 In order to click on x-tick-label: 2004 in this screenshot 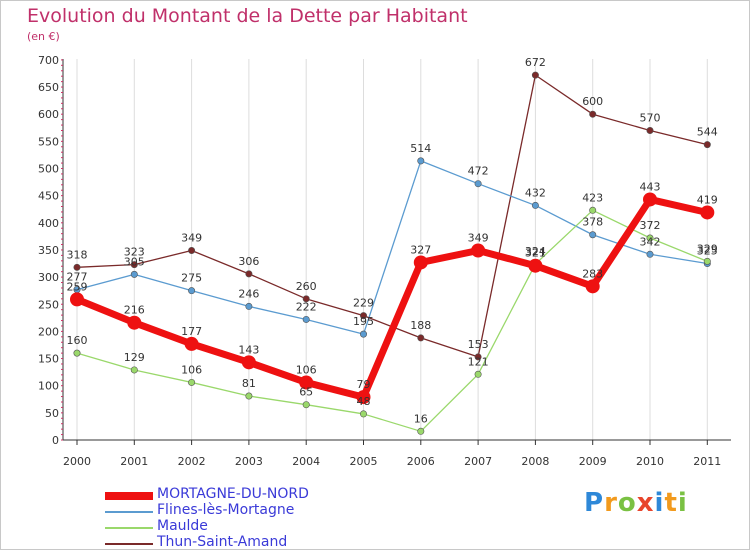, I will do `click(306, 461)`.